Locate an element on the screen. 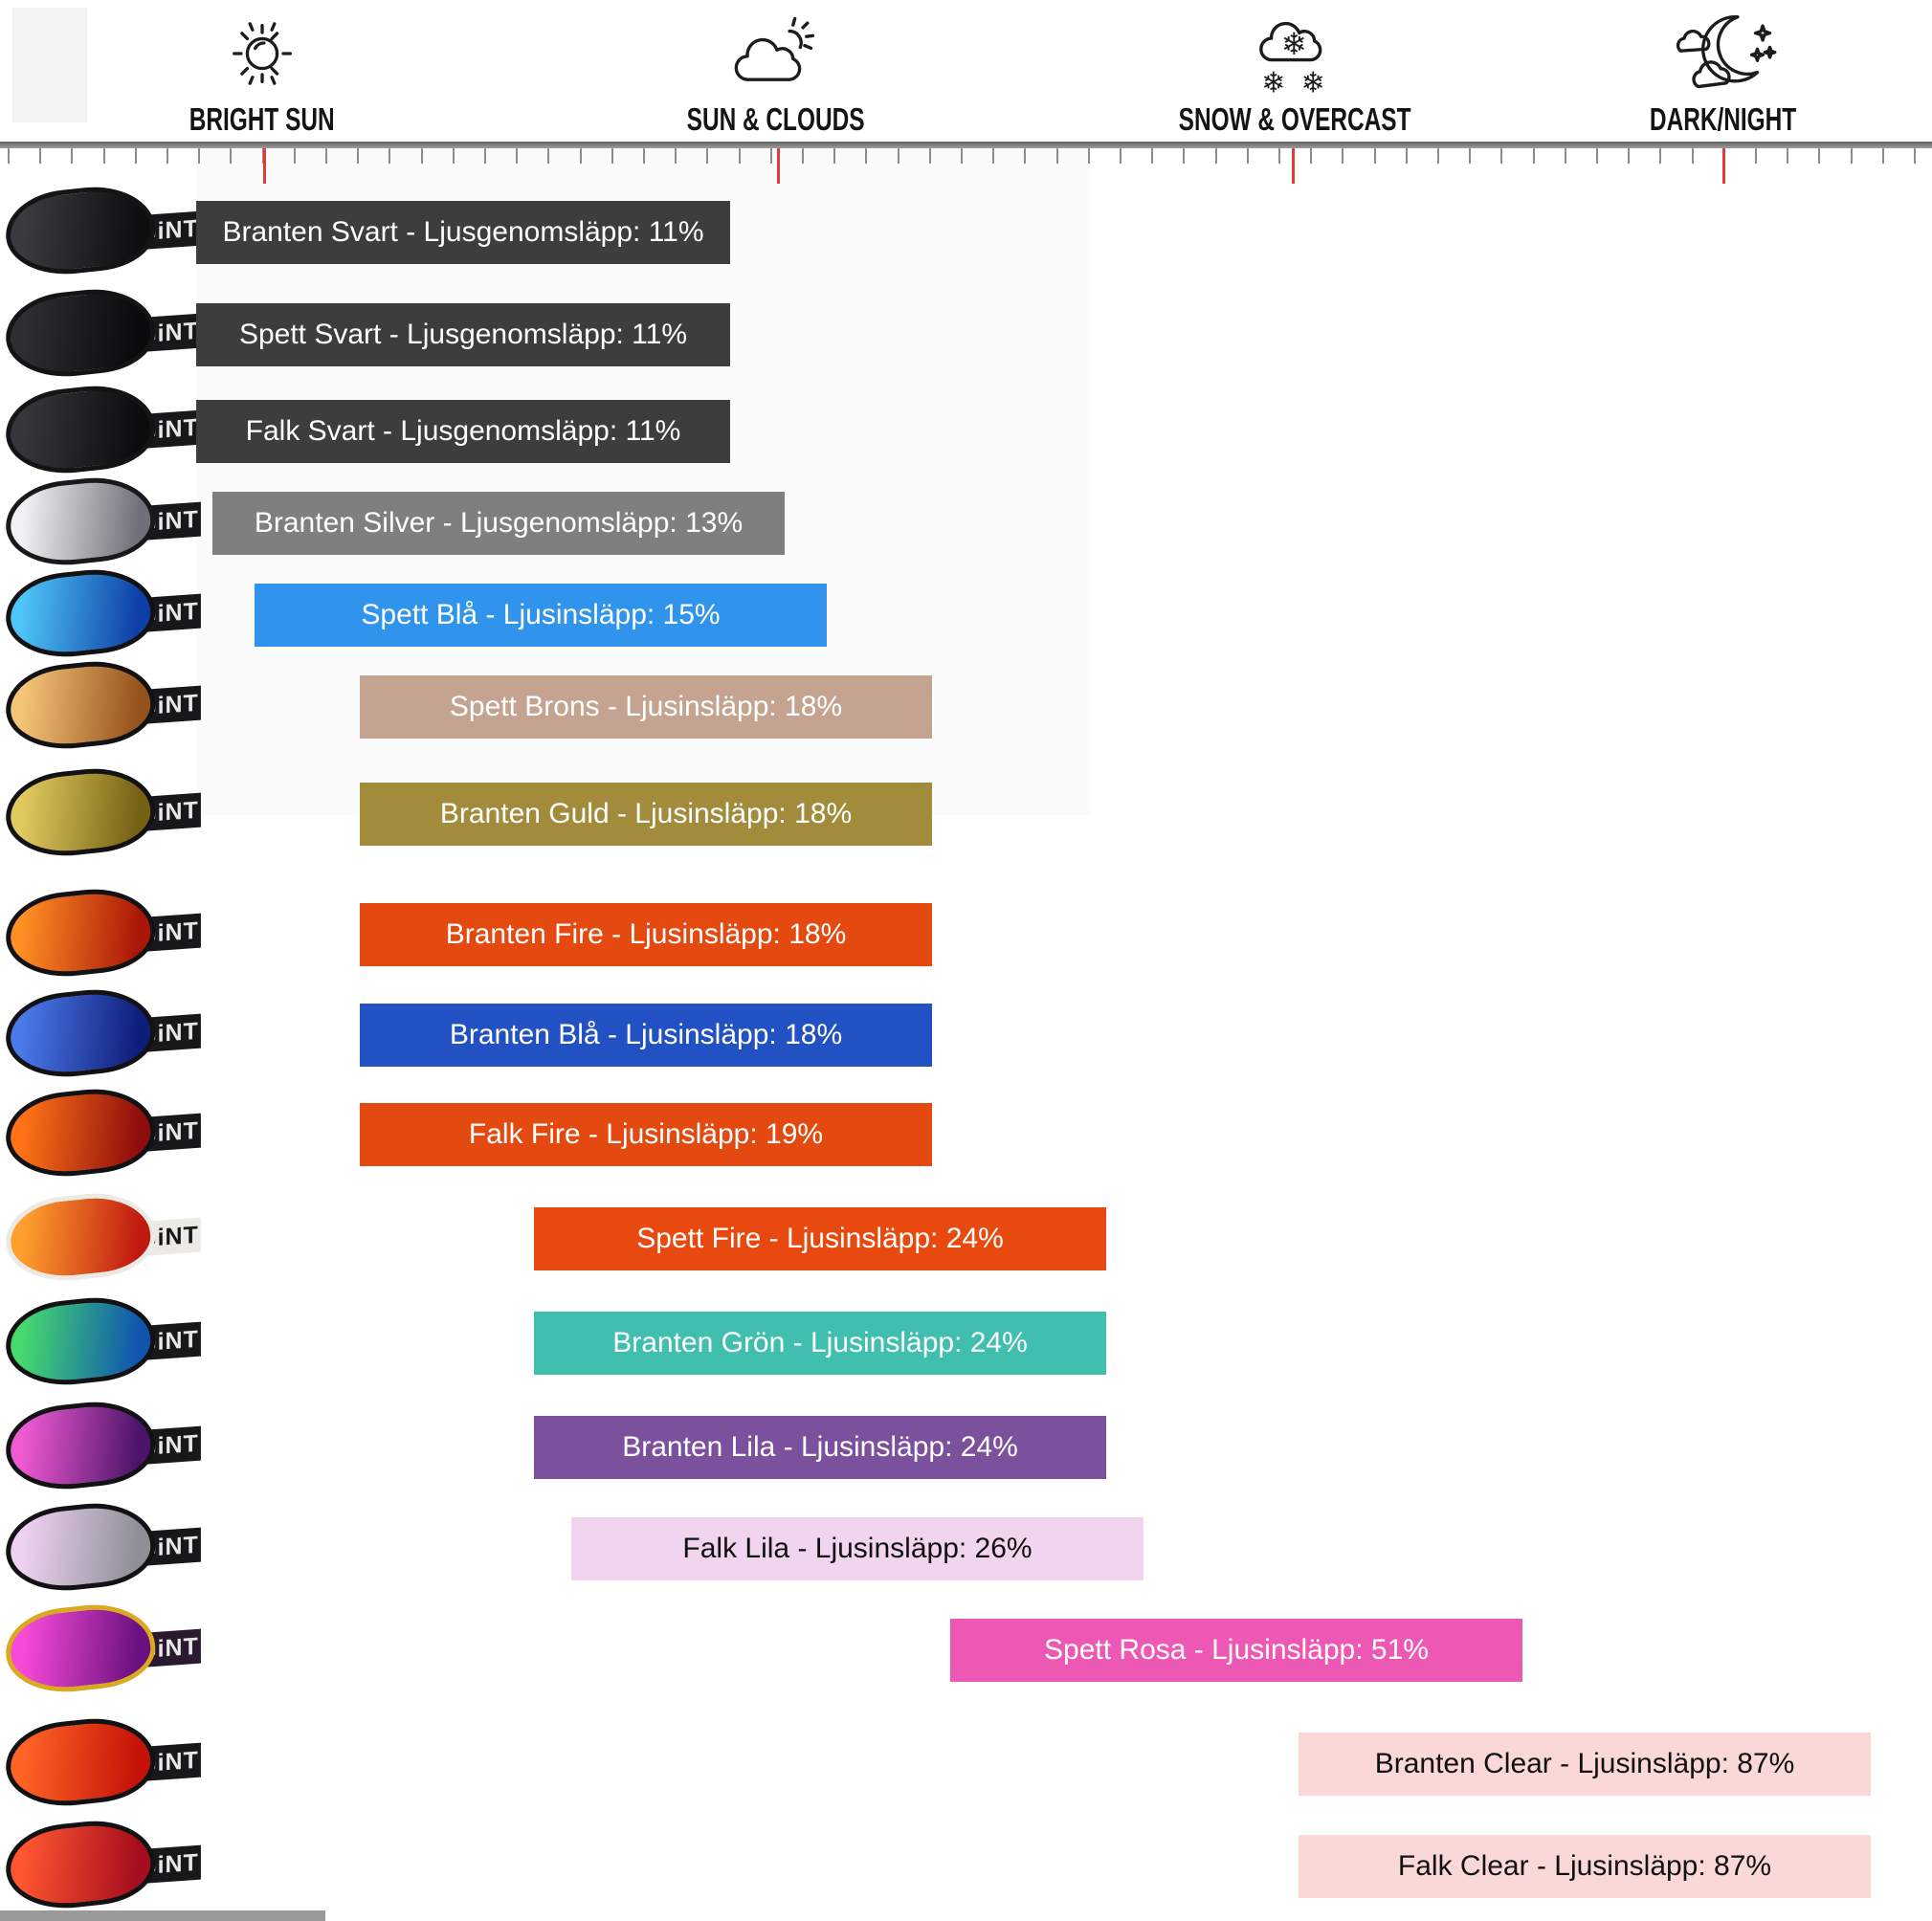 This screenshot has height=1921, width=1932. goggle-photo-branten-gr-n: GiNT is located at coordinates (100, 1342).